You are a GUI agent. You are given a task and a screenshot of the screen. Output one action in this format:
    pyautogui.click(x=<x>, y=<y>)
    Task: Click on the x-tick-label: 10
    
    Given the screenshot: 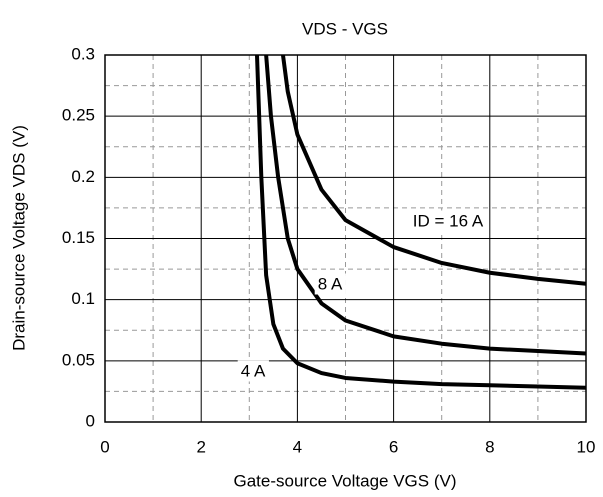 What is the action you would take?
    pyautogui.click(x=586, y=446)
    